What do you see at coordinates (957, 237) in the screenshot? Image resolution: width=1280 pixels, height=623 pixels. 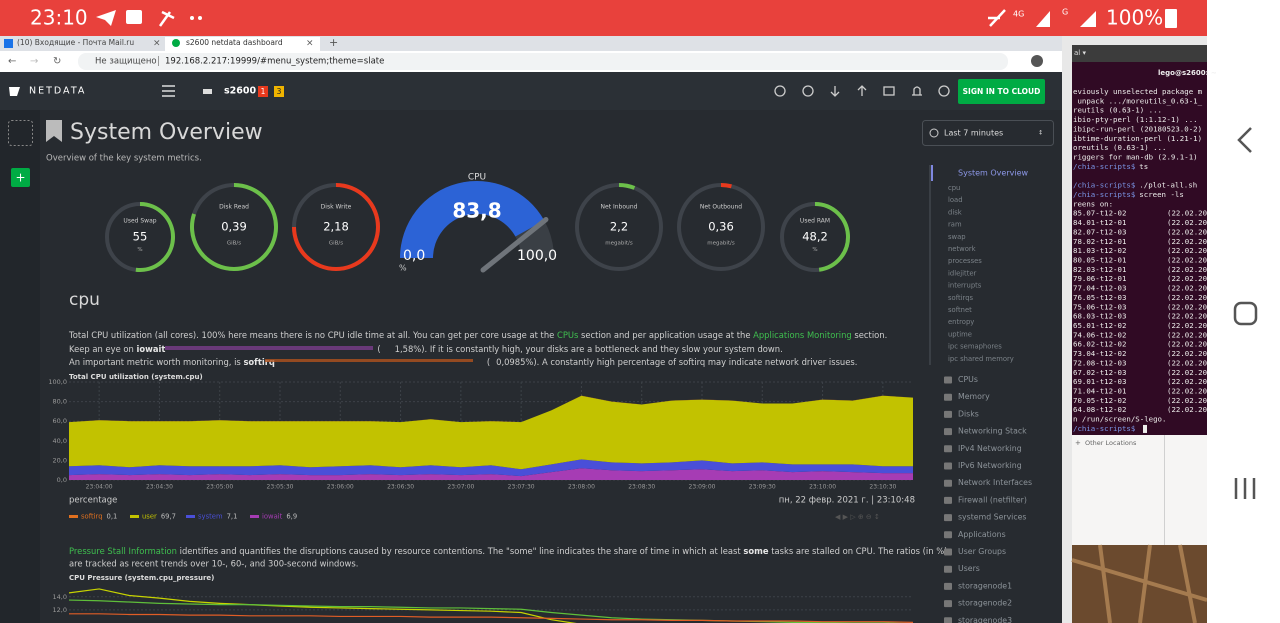 I see `menu-item: swap` at bounding box center [957, 237].